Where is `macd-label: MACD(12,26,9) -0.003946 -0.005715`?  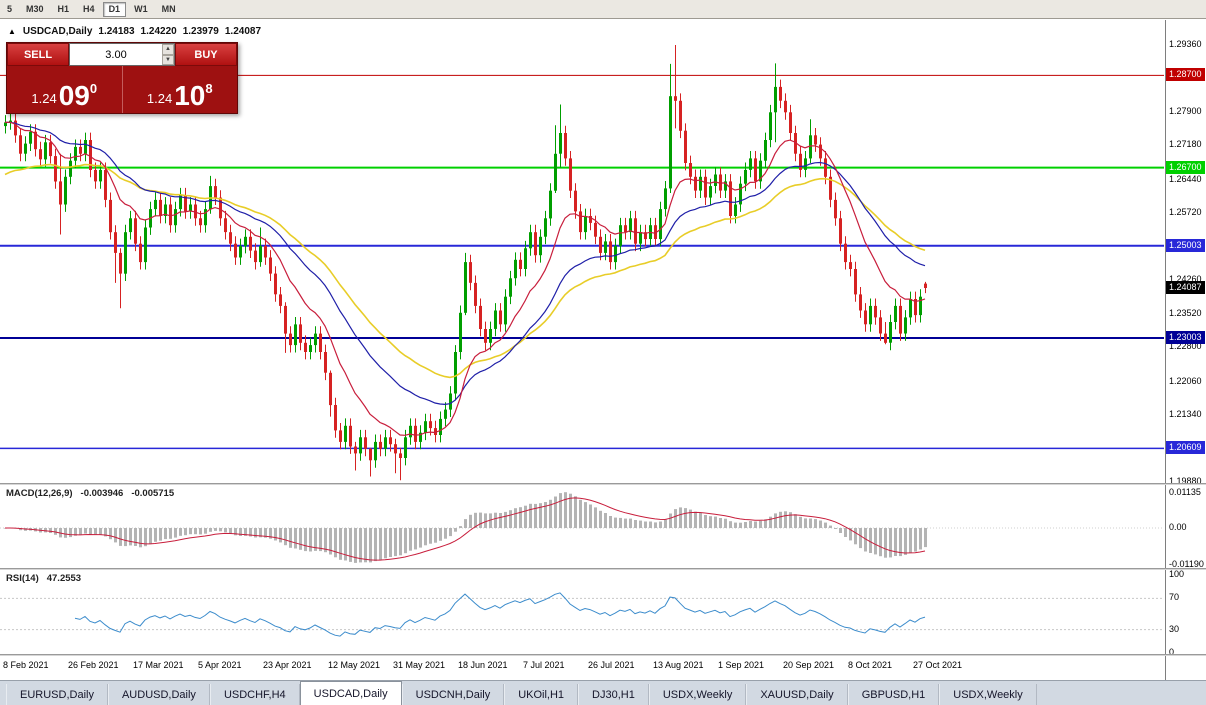 macd-label: MACD(12,26,9) -0.003946 -0.005715 is located at coordinates (90, 493).